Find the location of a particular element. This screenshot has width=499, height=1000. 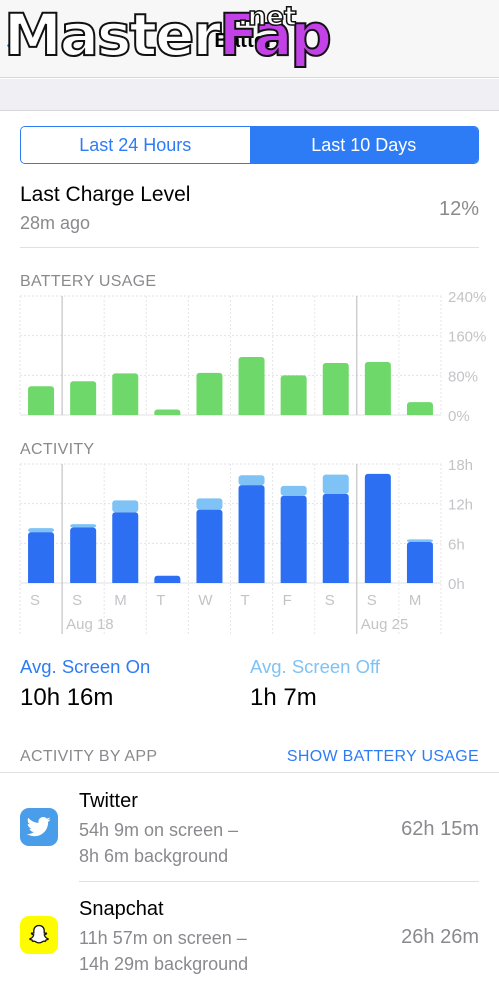

date-label: Aug 18 is located at coordinates (90, 624).